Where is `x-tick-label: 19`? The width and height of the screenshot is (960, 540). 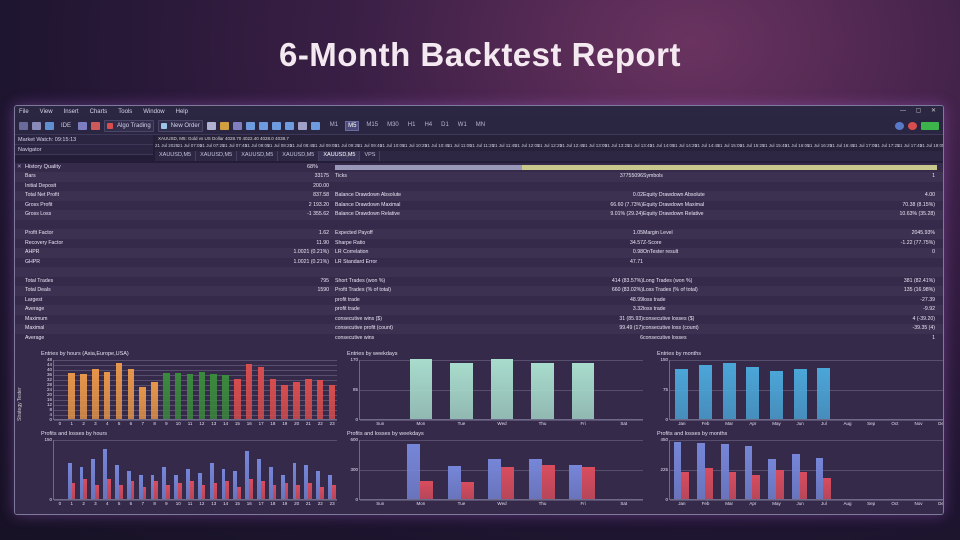
x-tick-label: 19 is located at coordinates (285, 423).